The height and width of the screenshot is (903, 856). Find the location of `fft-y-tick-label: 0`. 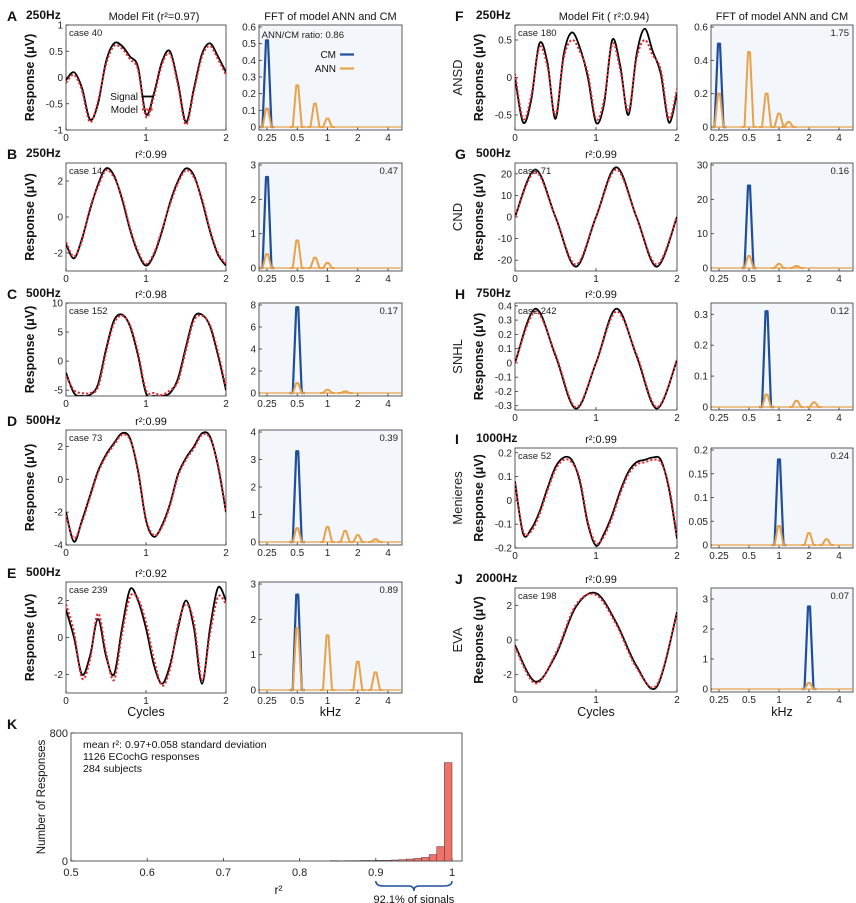

fft-y-tick-label: 0 is located at coordinates (705, 128).